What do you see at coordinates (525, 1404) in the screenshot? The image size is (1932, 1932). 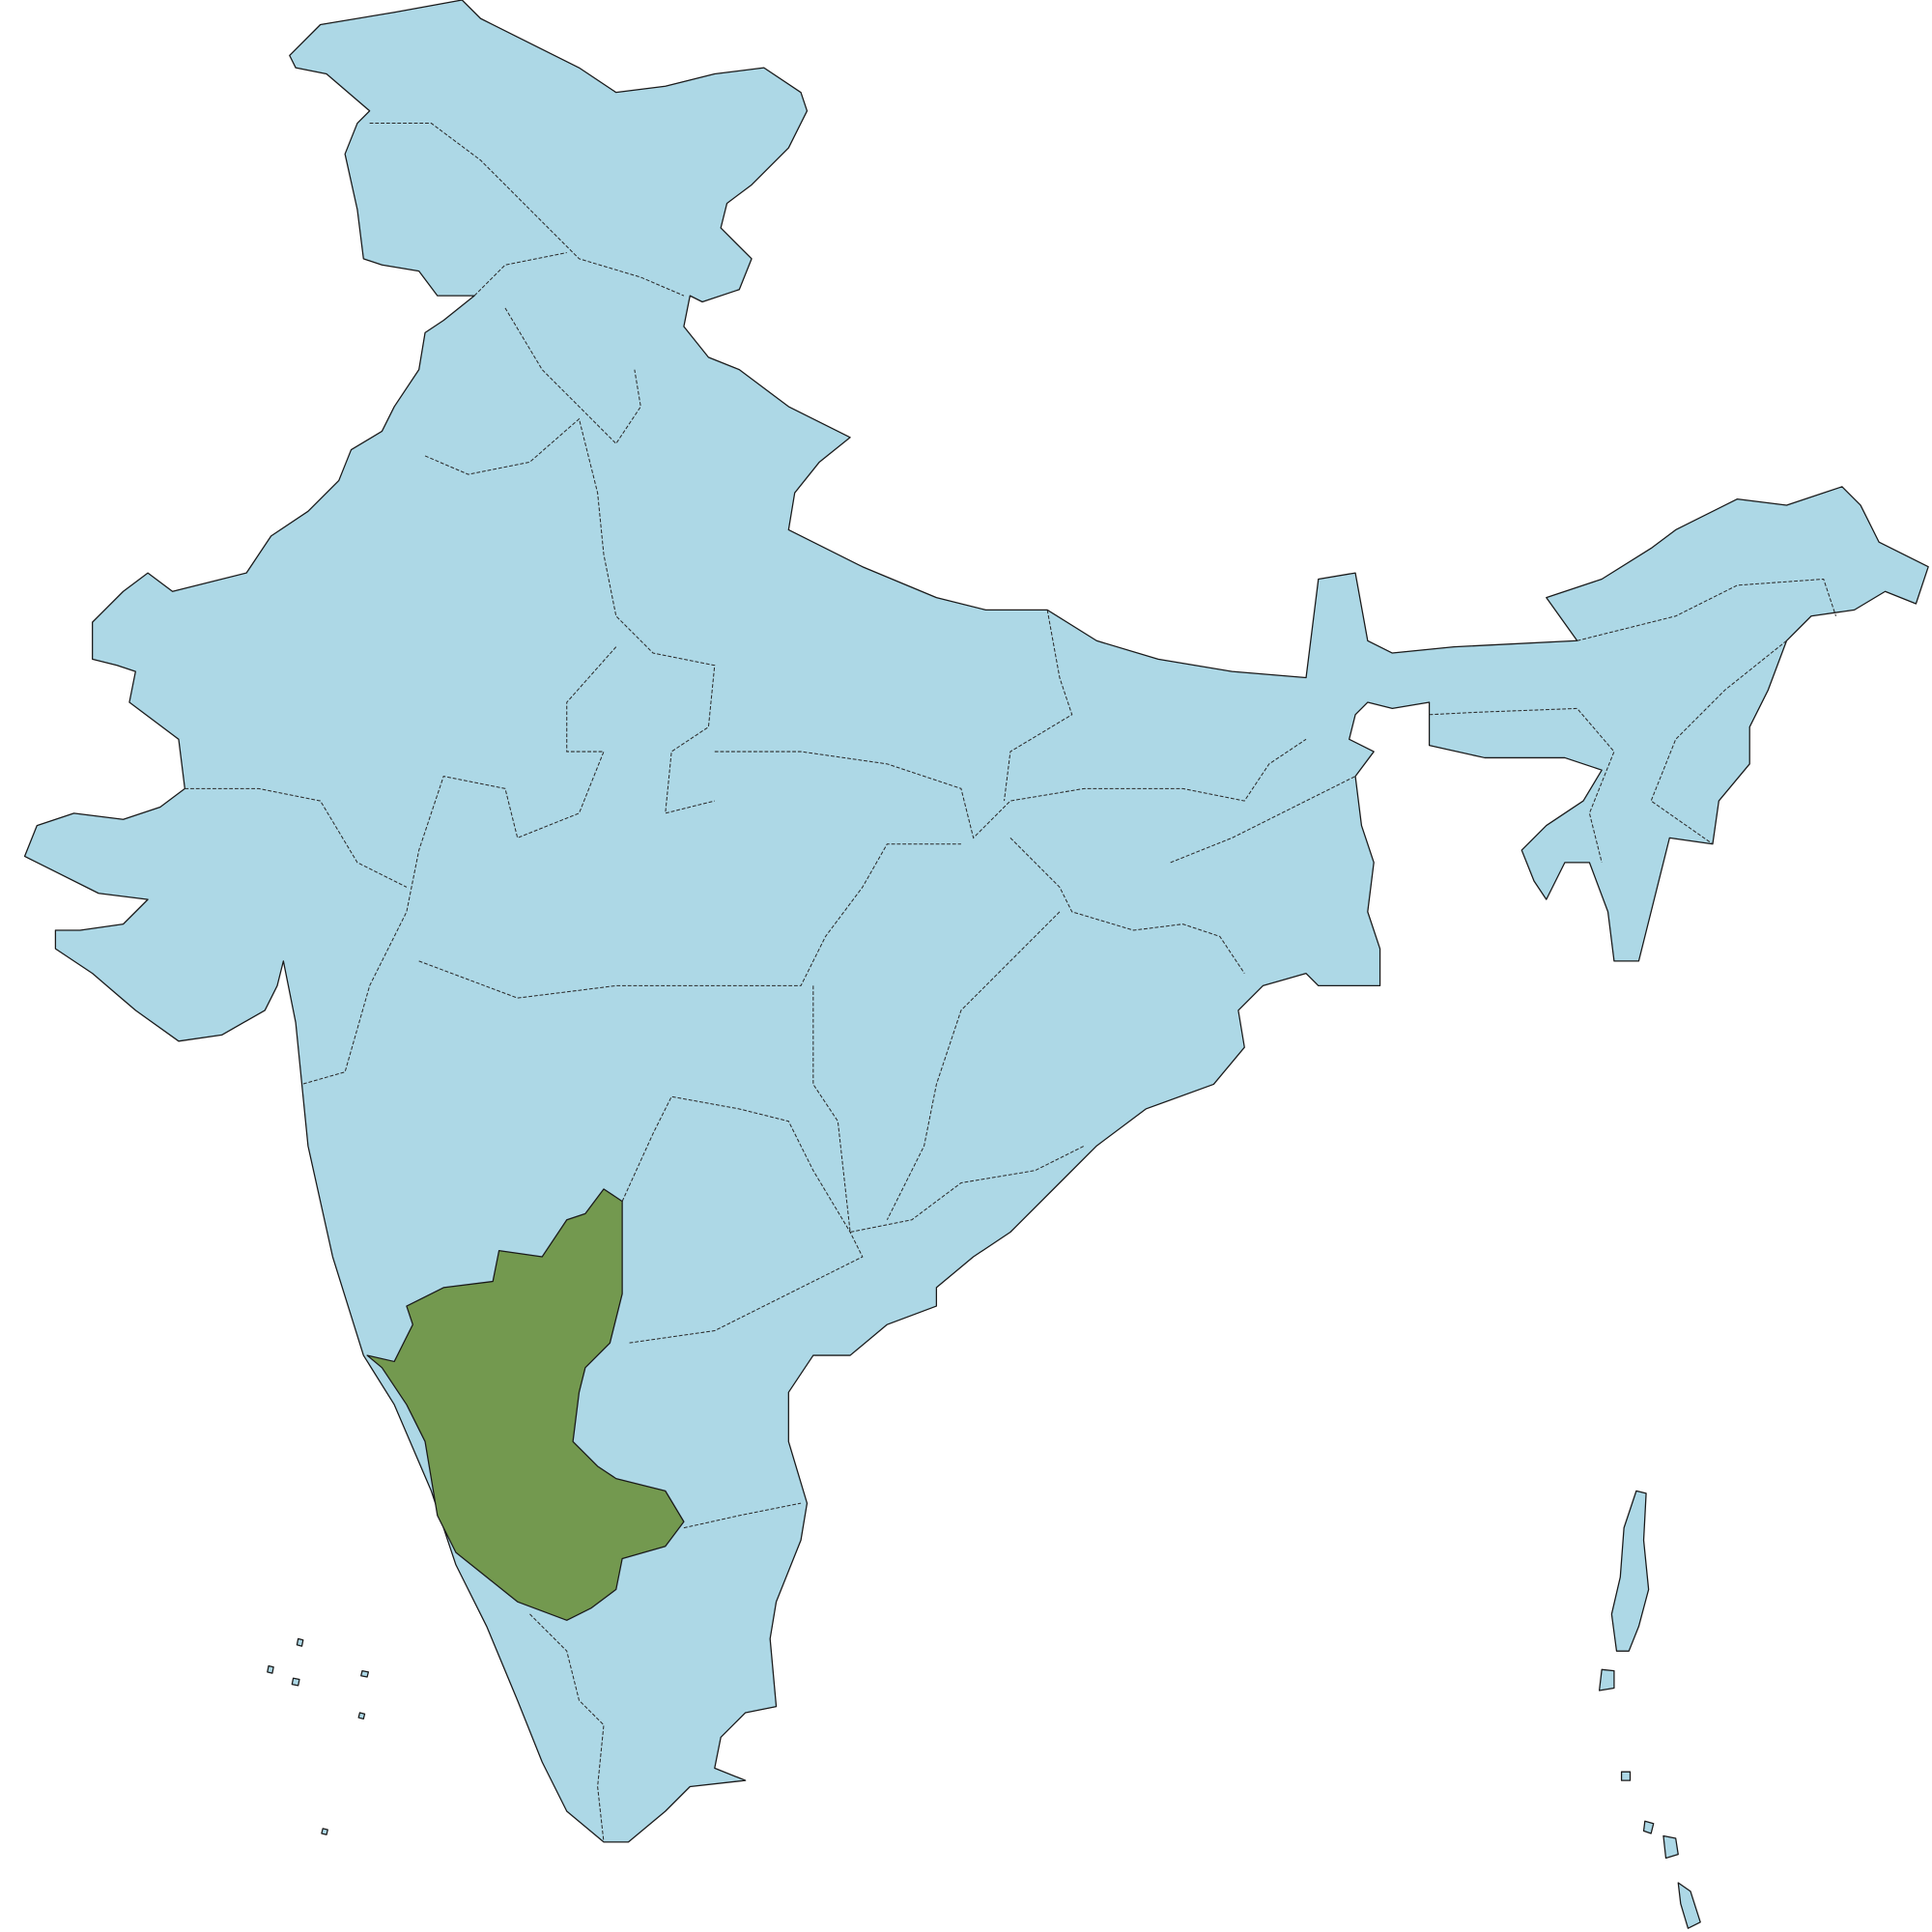 I see `highlighted-state` at bounding box center [525, 1404].